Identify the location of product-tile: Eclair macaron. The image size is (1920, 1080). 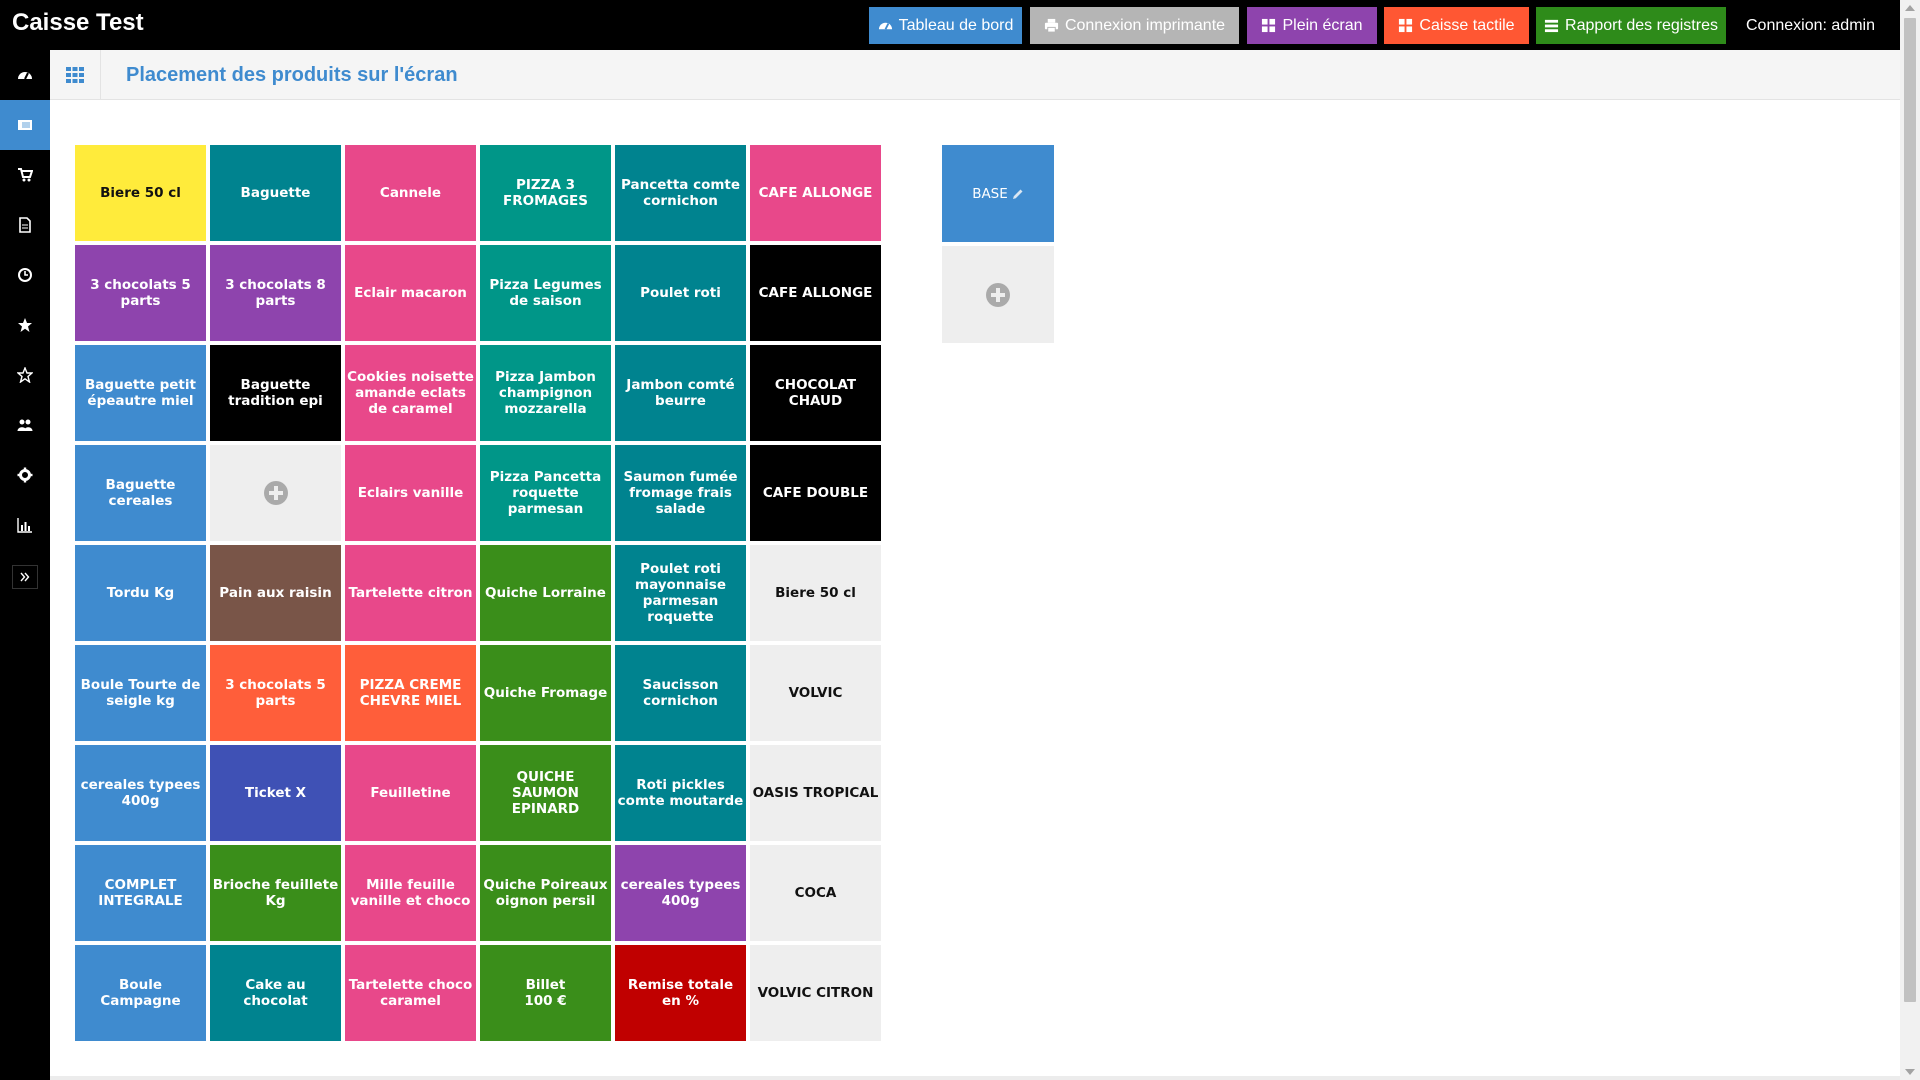
(410, 293).